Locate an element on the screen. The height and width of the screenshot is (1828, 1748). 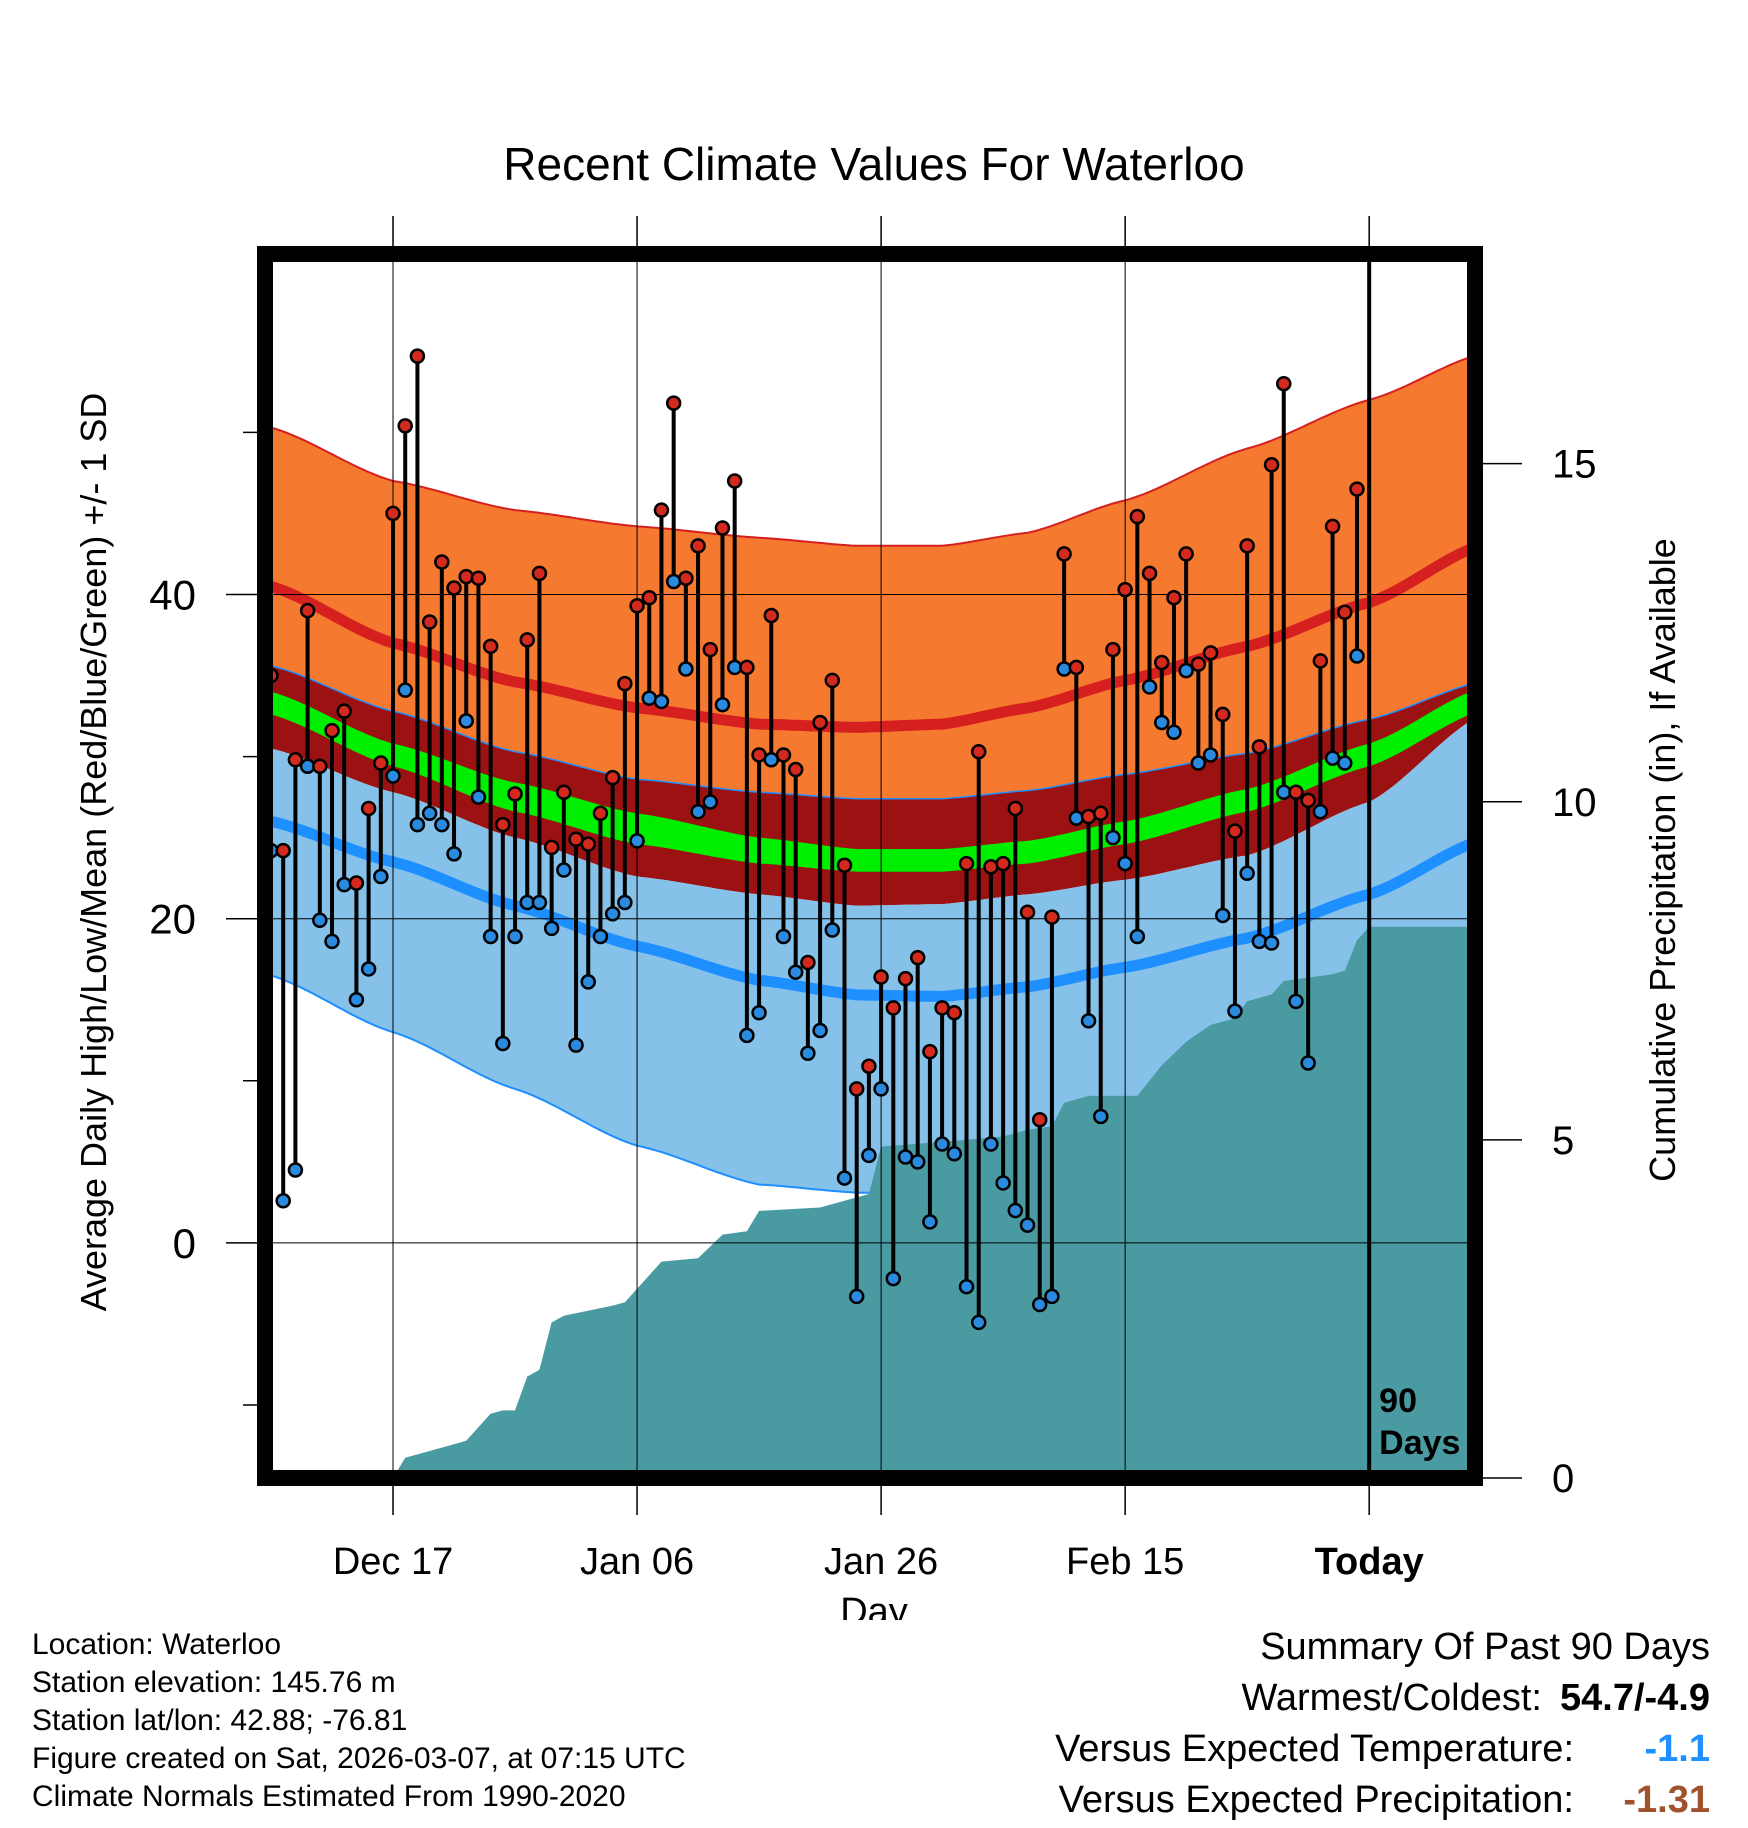
x-tick-label: Today is located at coordinates (1369, 1562).